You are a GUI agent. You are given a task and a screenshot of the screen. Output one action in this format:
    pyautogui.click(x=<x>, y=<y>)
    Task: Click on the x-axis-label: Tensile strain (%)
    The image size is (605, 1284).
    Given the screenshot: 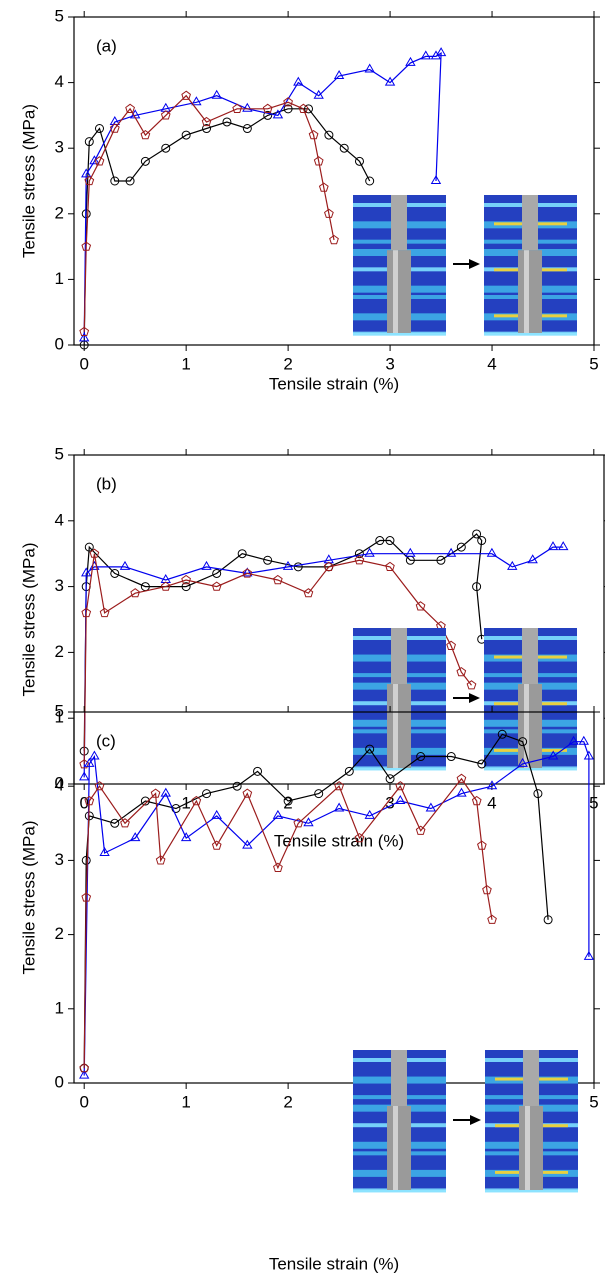 What is the action you would take?
    pyautogui.click(x=339, y=840)
    